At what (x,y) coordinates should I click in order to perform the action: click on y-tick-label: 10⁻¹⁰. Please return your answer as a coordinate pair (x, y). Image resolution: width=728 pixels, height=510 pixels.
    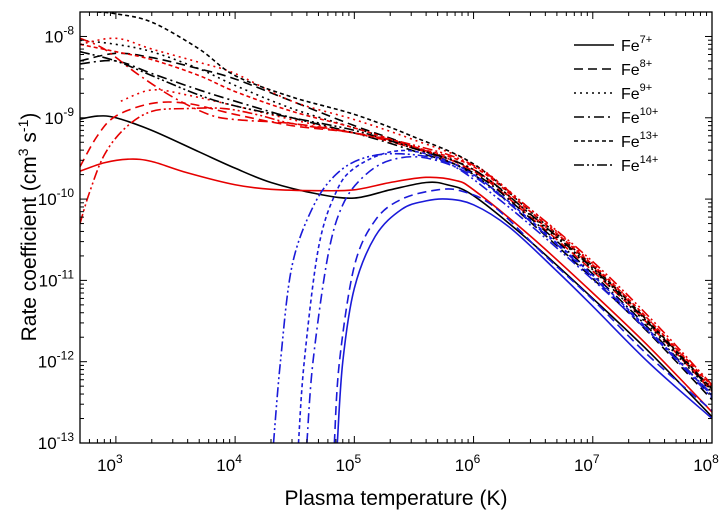
    Looking at the image, I should click on (56, 197).